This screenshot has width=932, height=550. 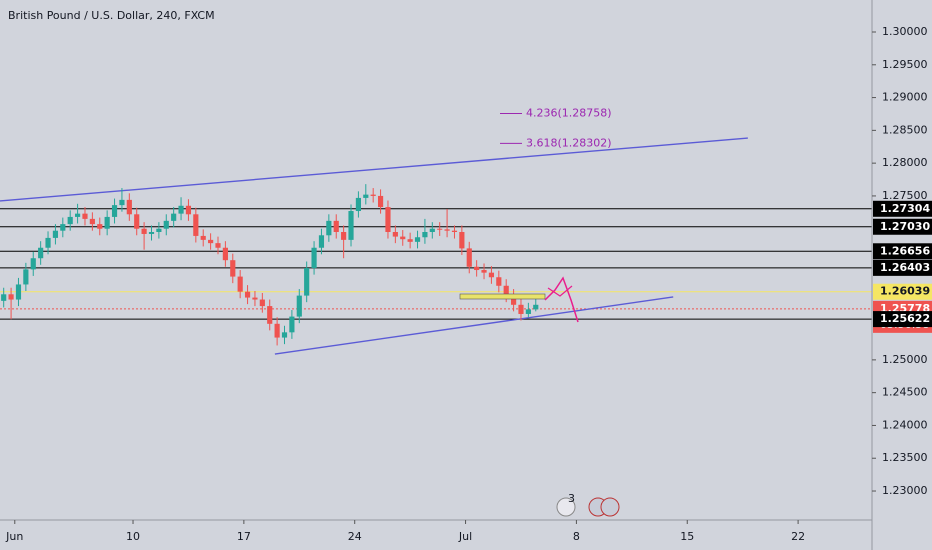 I want to click on x-tick-label: 10, so click(x=133, y=536).